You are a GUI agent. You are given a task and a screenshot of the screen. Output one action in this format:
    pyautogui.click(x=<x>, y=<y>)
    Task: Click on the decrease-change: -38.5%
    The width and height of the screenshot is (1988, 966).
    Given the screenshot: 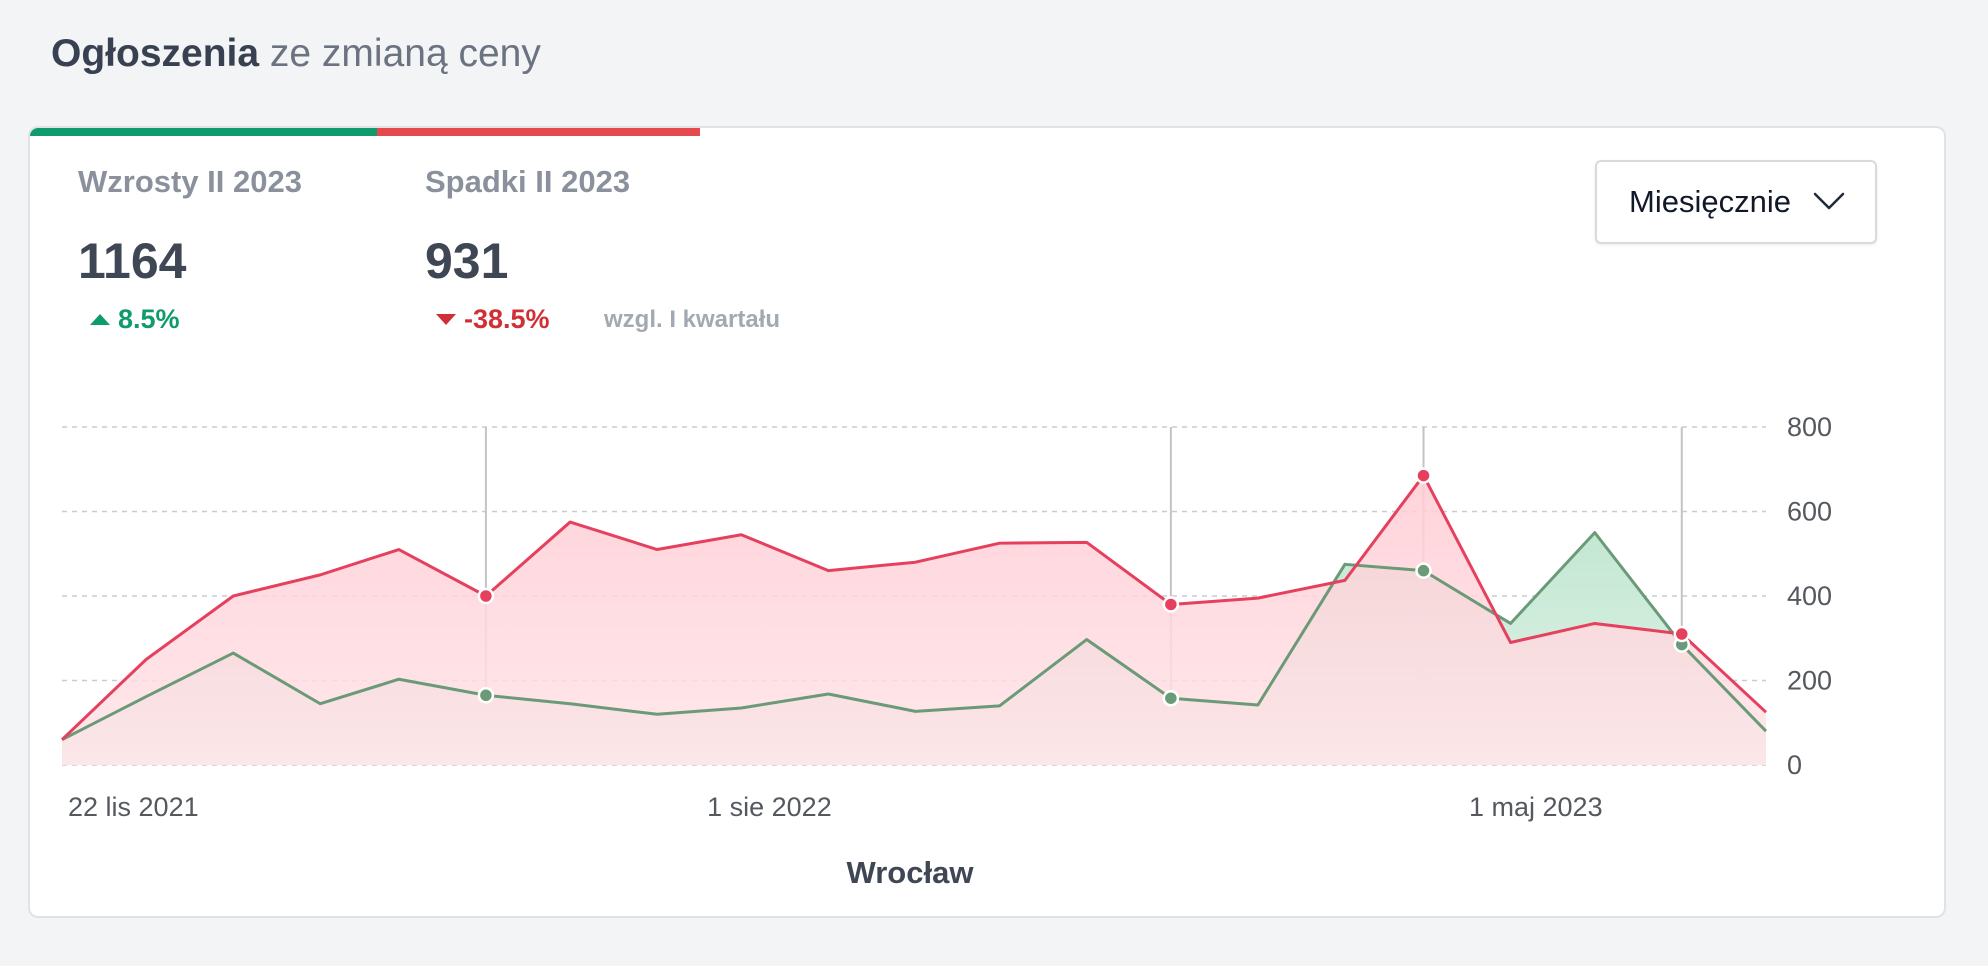 What is the action you would take?
    pyautogui.click(x=493, y=319)
    